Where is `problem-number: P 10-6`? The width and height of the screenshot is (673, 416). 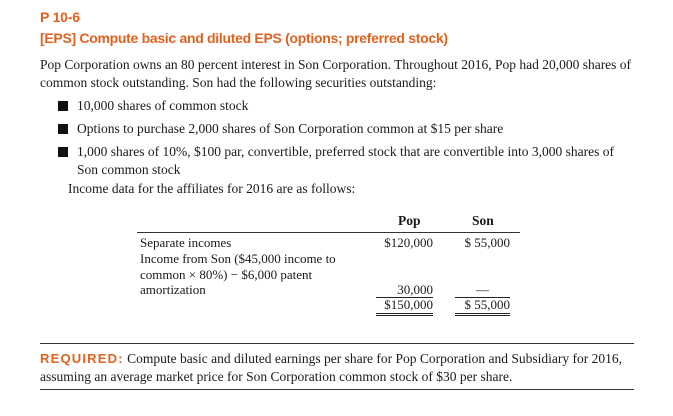
problem-number: P 10-6 is located at coordinates (60, 17).